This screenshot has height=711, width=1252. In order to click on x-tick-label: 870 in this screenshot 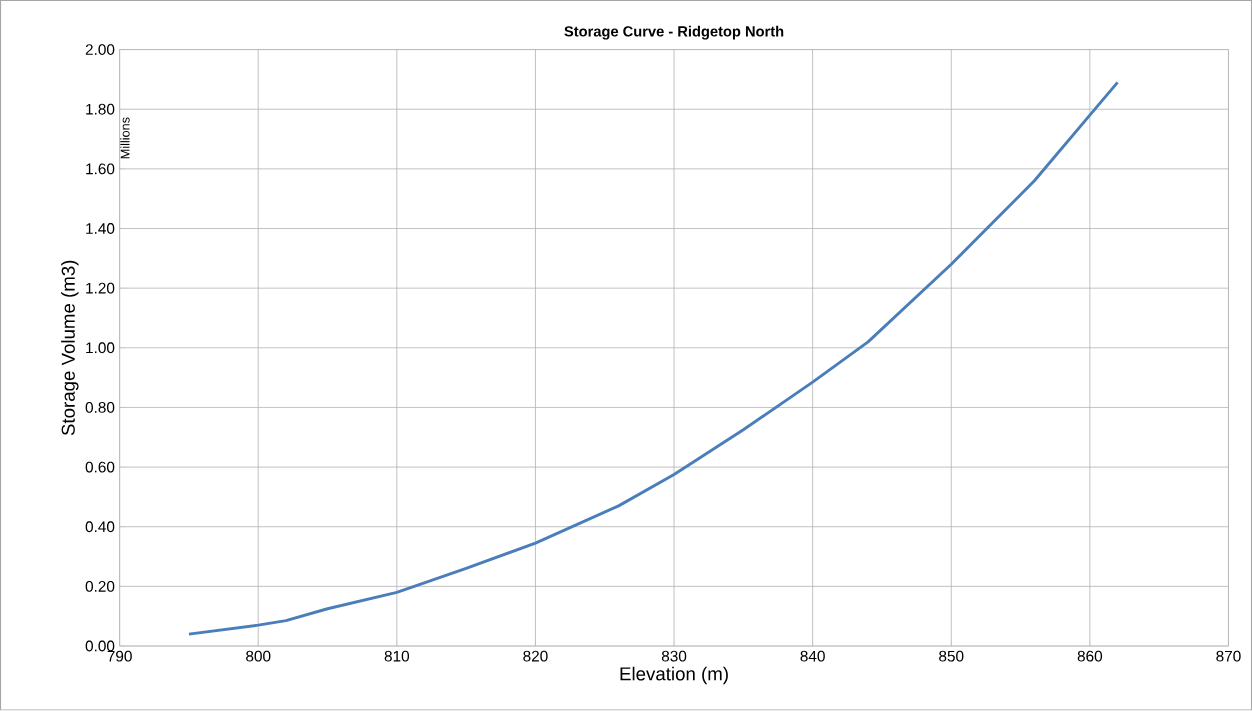, I will do `click(1228, 656)`.